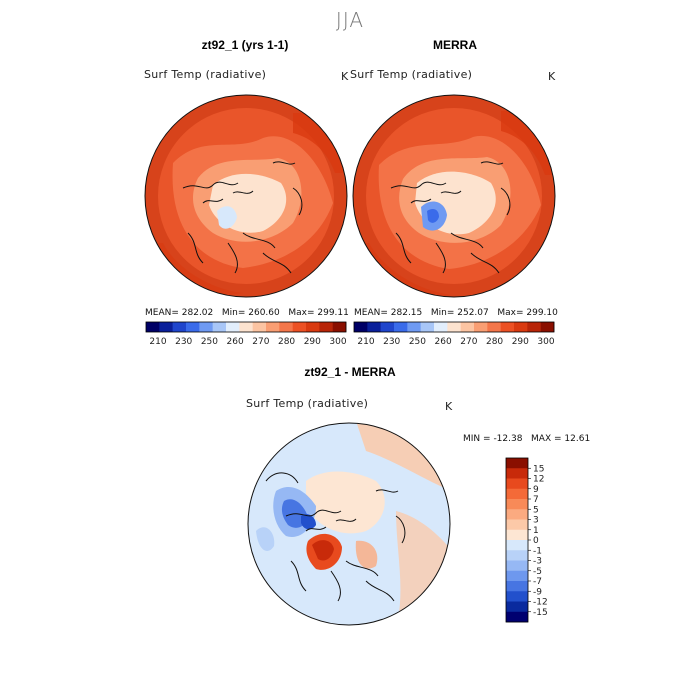  Describe the element at coordinates (411, 74) in the screenshot. I see `obs-variable-label: Surf Temp (radiative)` at that location.